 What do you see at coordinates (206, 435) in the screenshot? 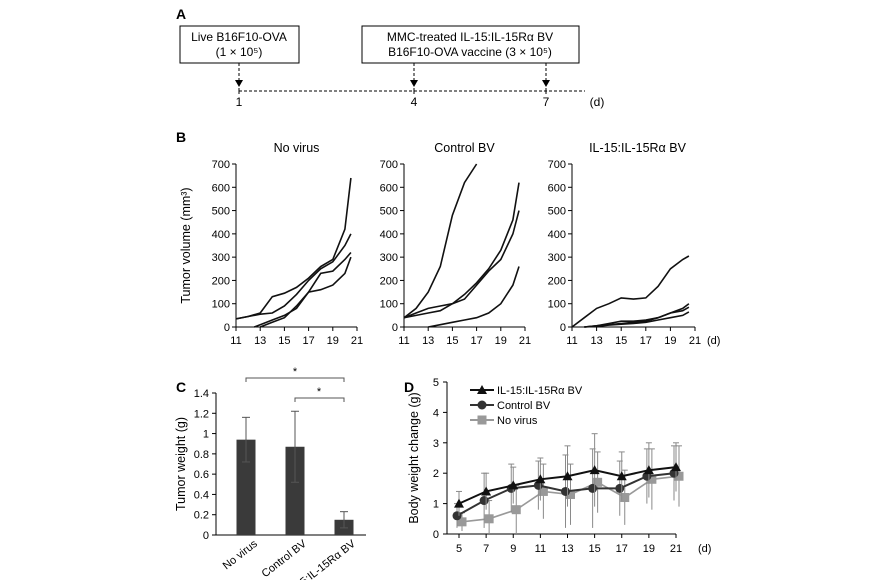
I see `y-tick-label: 1` at bounding box center [206, 435].